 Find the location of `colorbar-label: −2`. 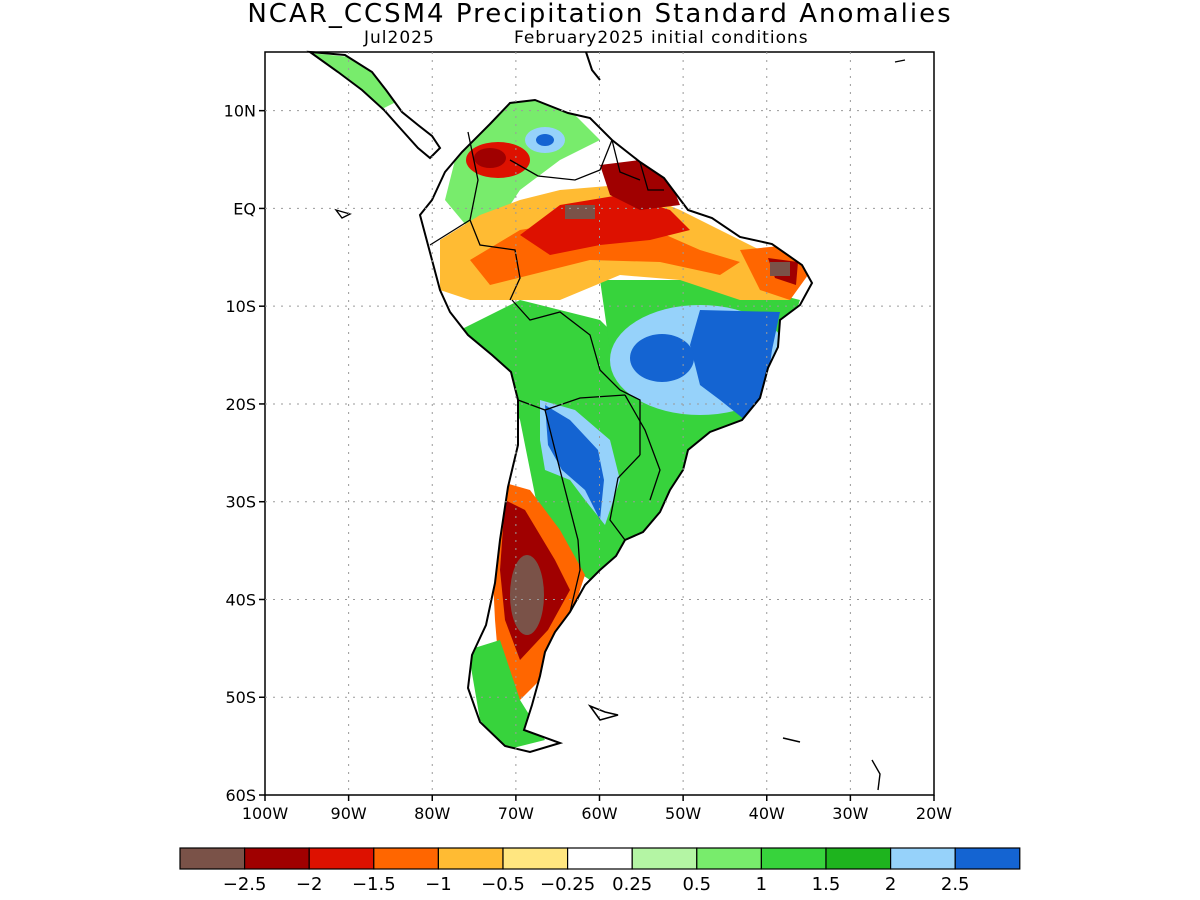

colorbar-label: −2 is located at coordinates (309, 884).